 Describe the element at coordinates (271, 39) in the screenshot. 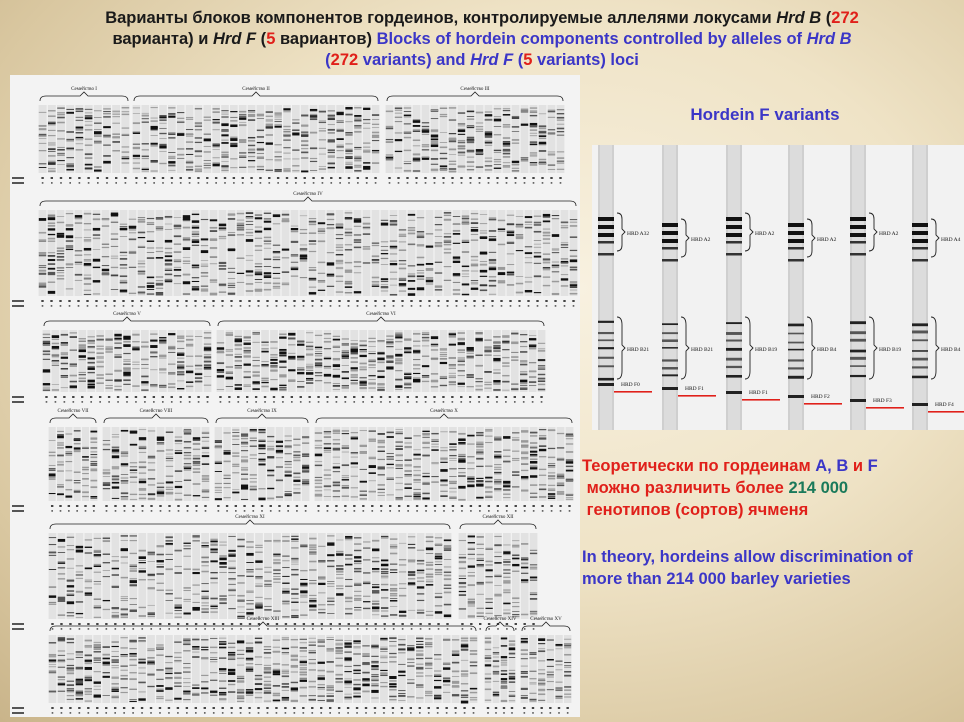

I see `title-count-f: 5` at that location.